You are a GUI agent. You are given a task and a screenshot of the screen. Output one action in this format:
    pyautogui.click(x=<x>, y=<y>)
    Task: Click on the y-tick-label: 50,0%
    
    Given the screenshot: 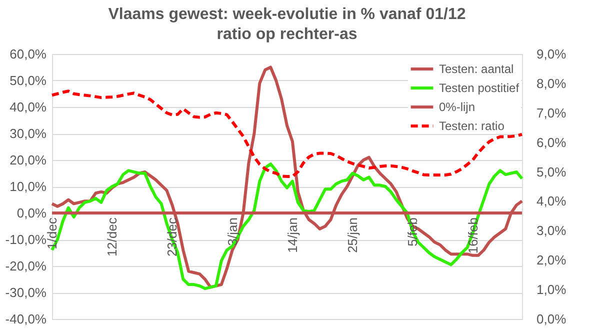 What is the action you would take?
    pyautogui.click(x=28, y=80)
    